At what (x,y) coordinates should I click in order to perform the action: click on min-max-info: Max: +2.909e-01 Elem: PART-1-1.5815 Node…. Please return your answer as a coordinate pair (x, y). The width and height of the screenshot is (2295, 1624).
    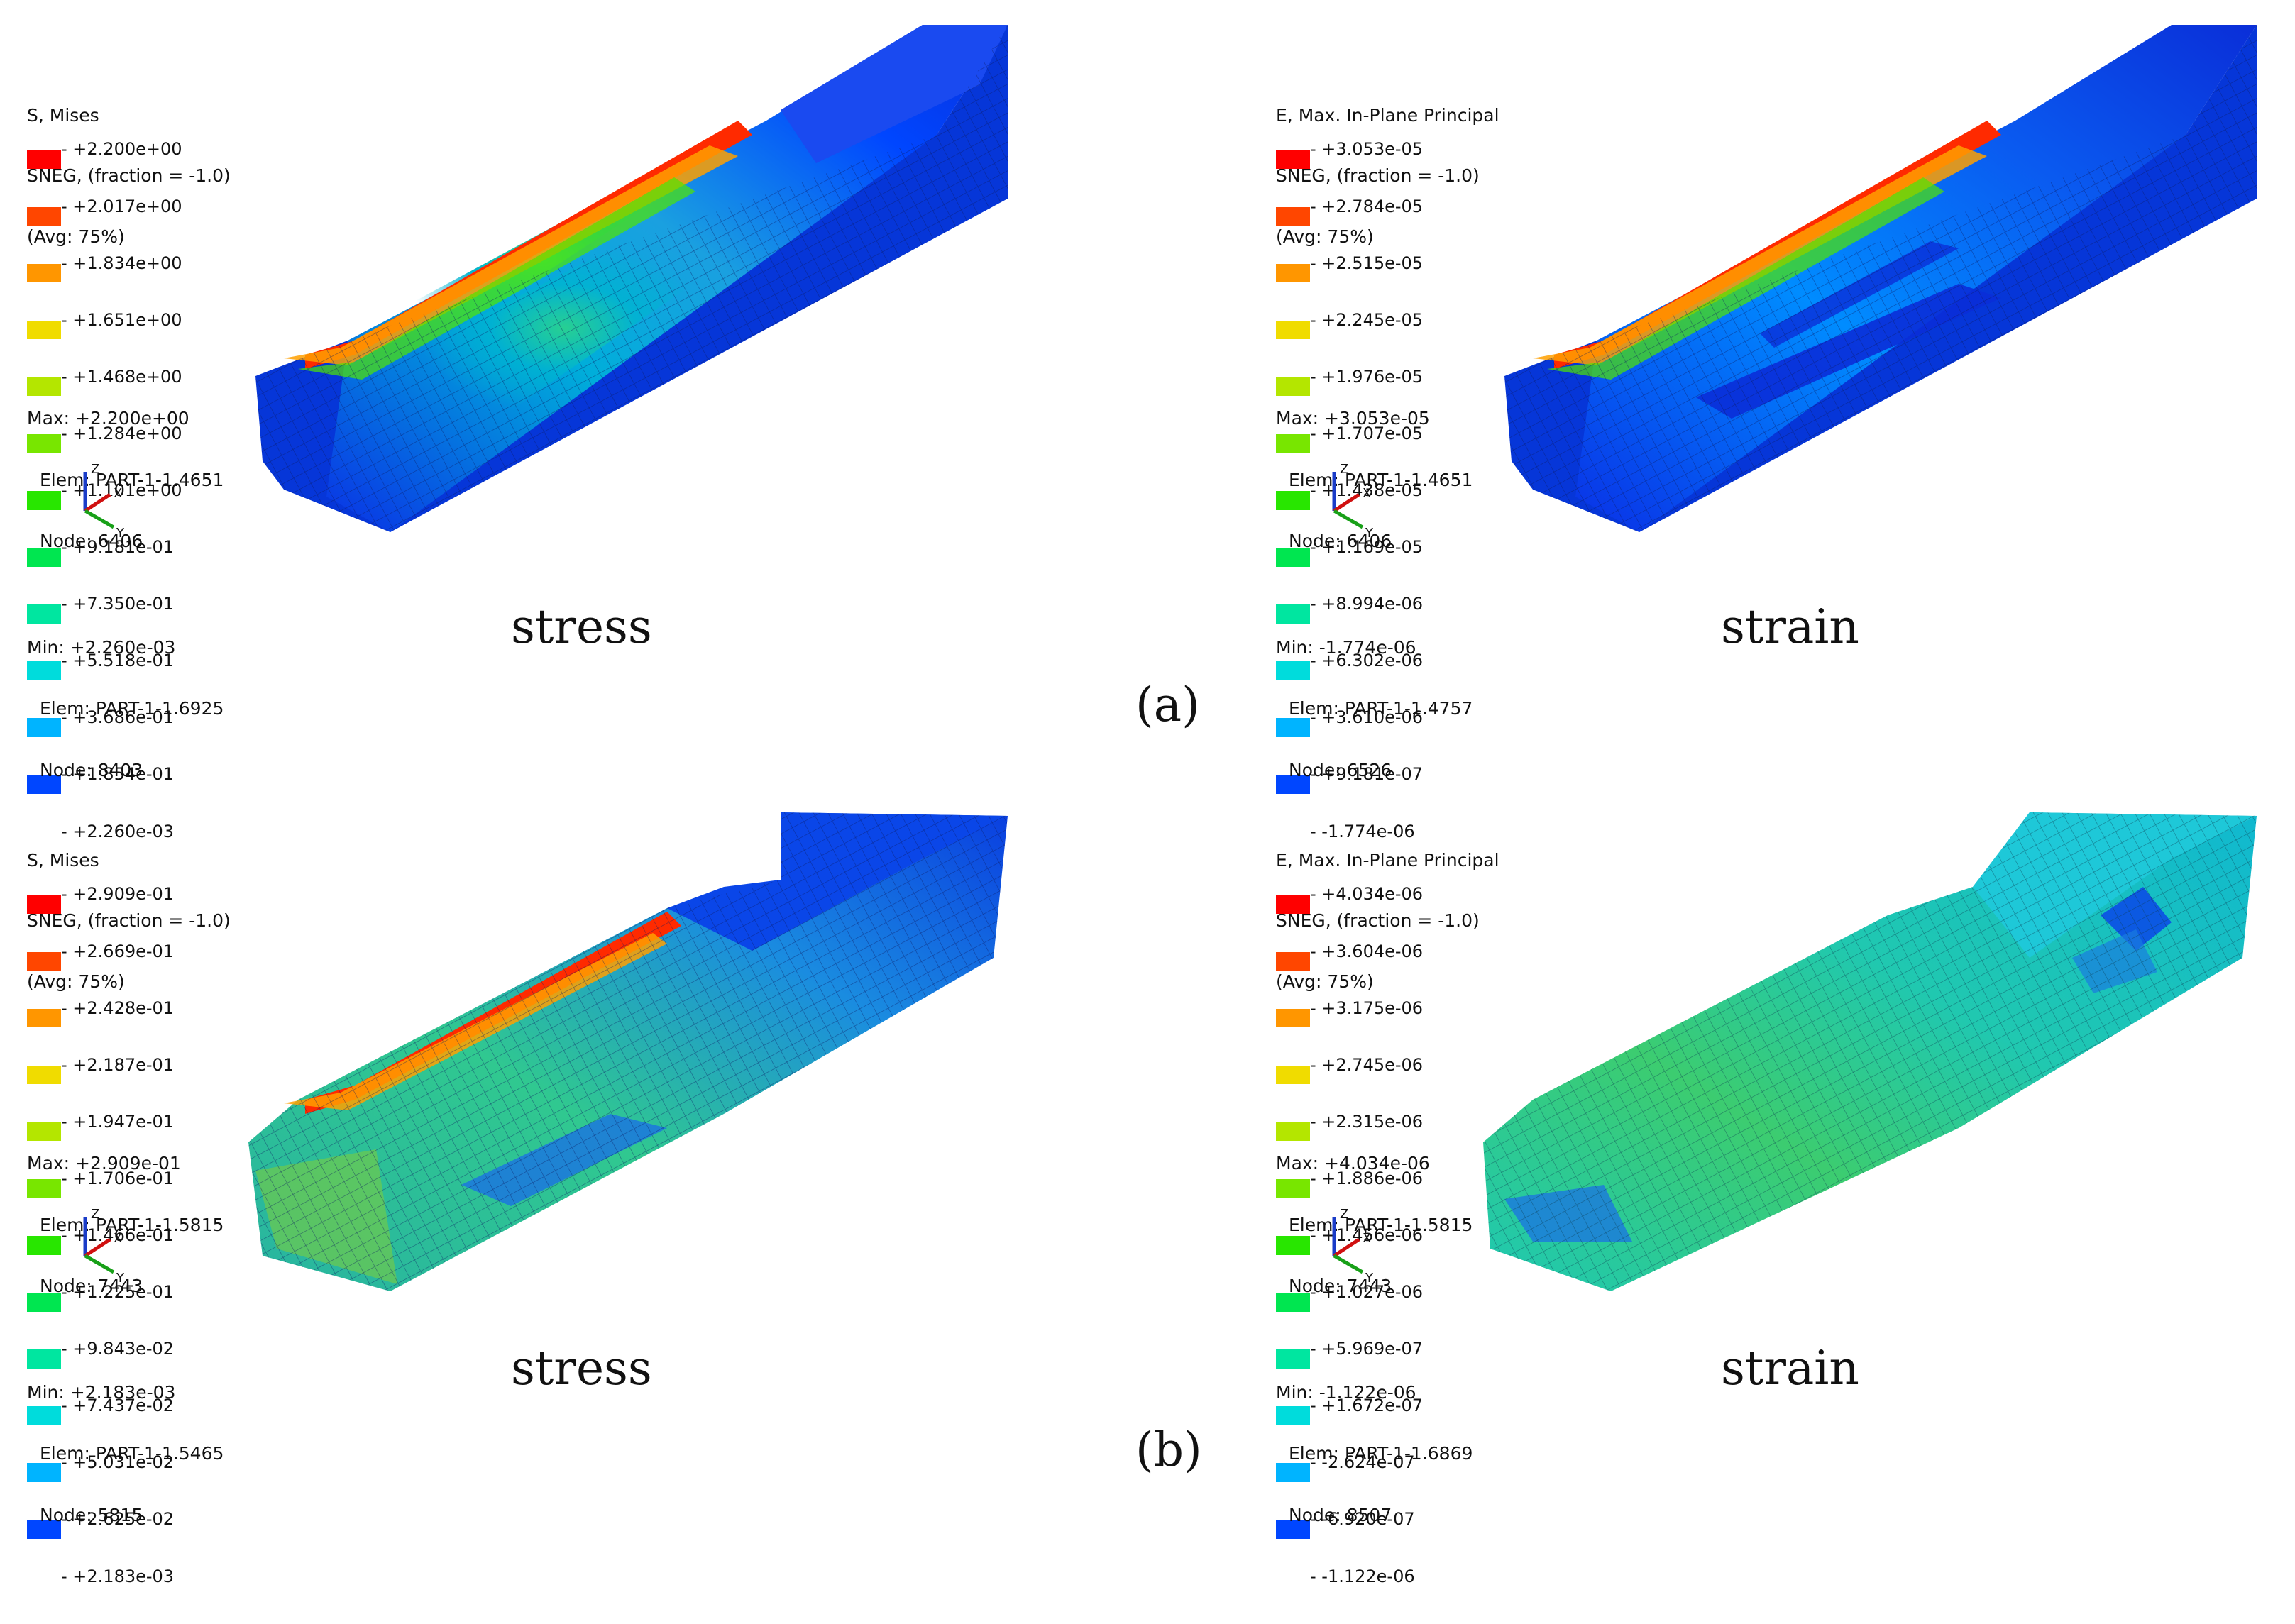
    Looking at the image, I should click on (126, 1339).